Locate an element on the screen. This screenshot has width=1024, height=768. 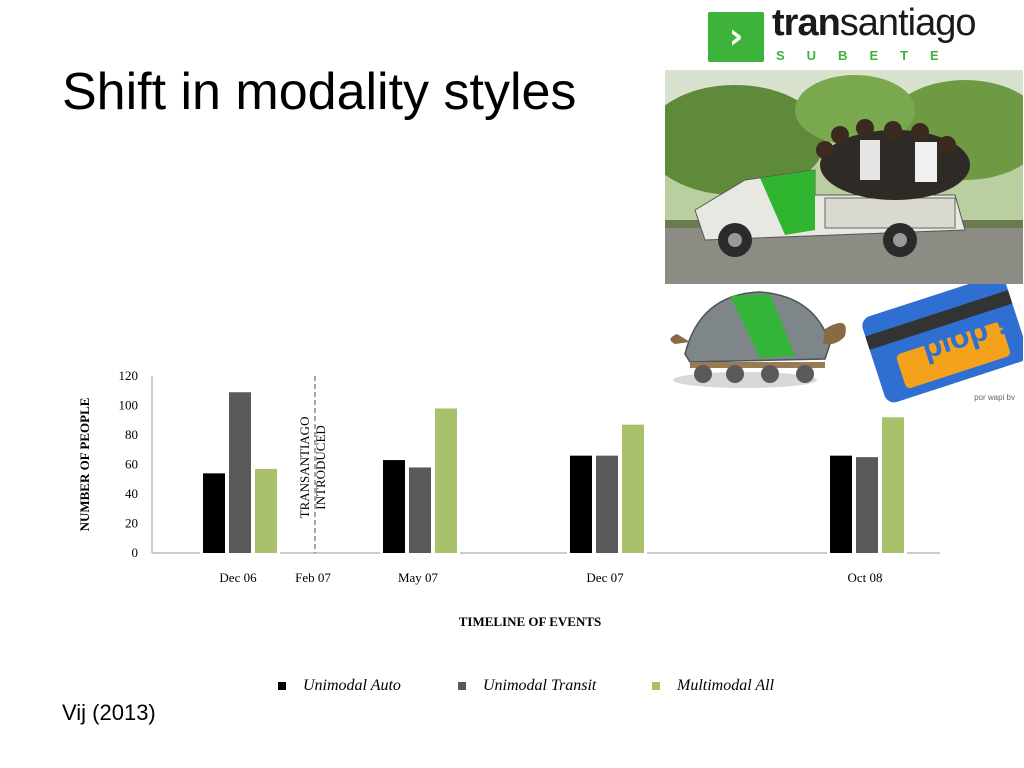
y-tick-label: 100 is located at coordinates (129, 405).